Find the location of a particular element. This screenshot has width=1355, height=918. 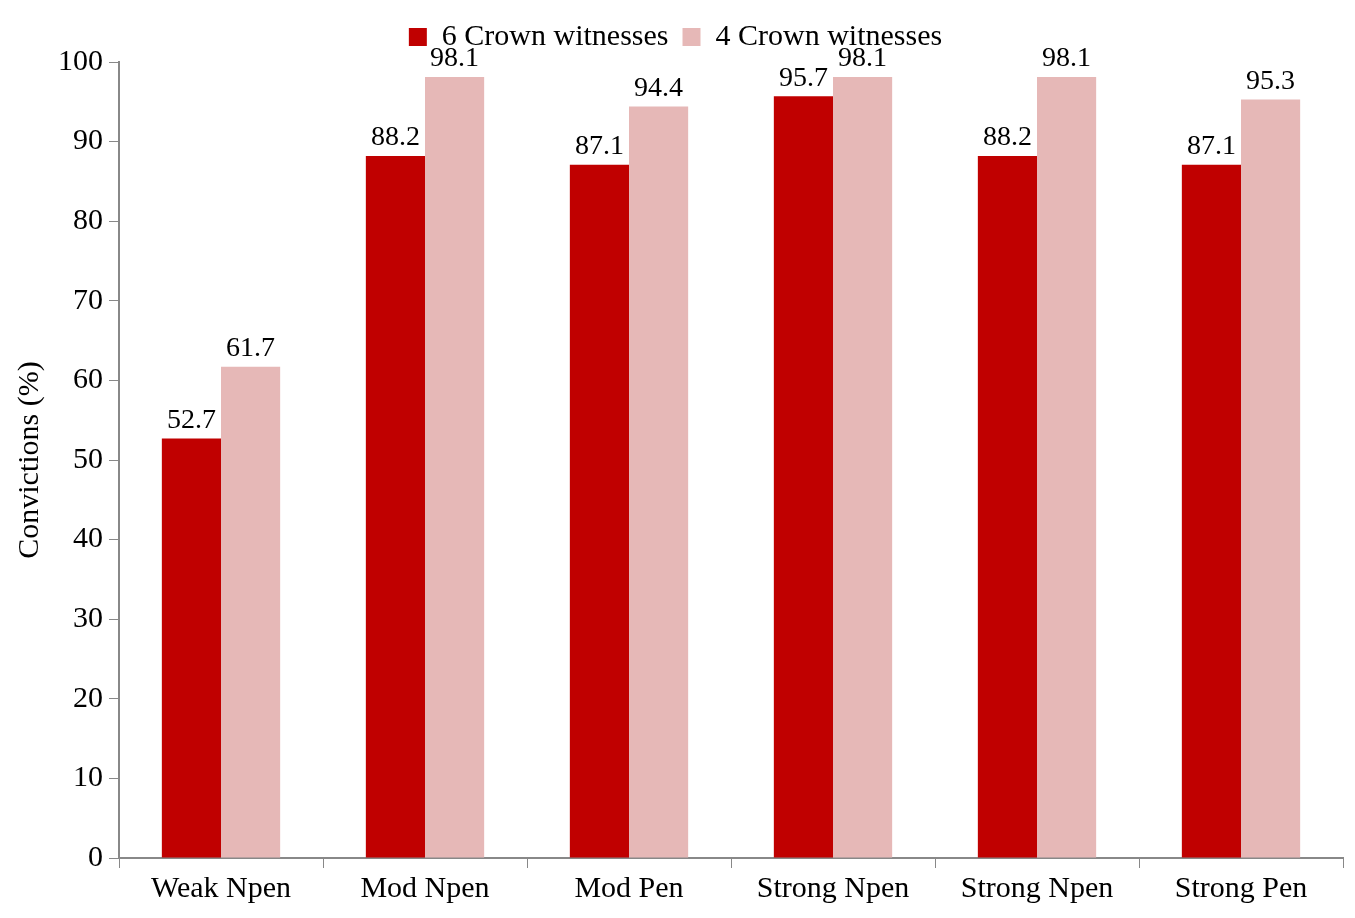

y-tick-label: 0 is located at coordinates (95, 855).